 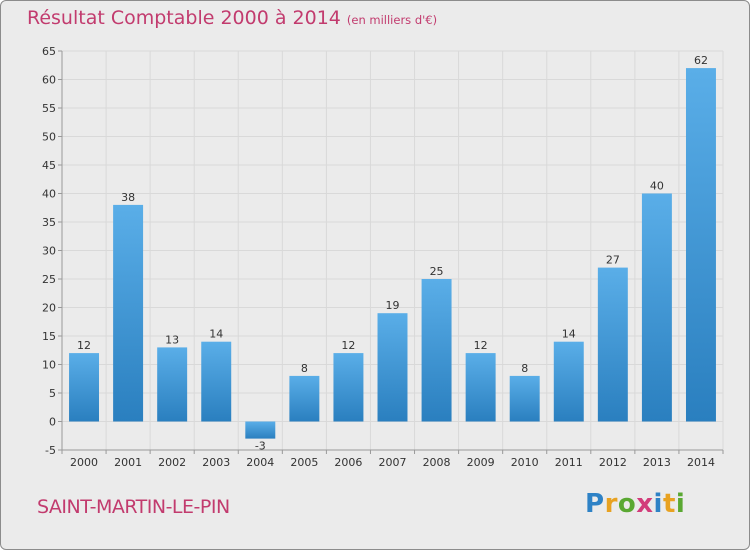 What do you see at coordinates (348, 462) in the screenshot?
I see `x-tick-label: 2006` at bounding box center [348, 462].